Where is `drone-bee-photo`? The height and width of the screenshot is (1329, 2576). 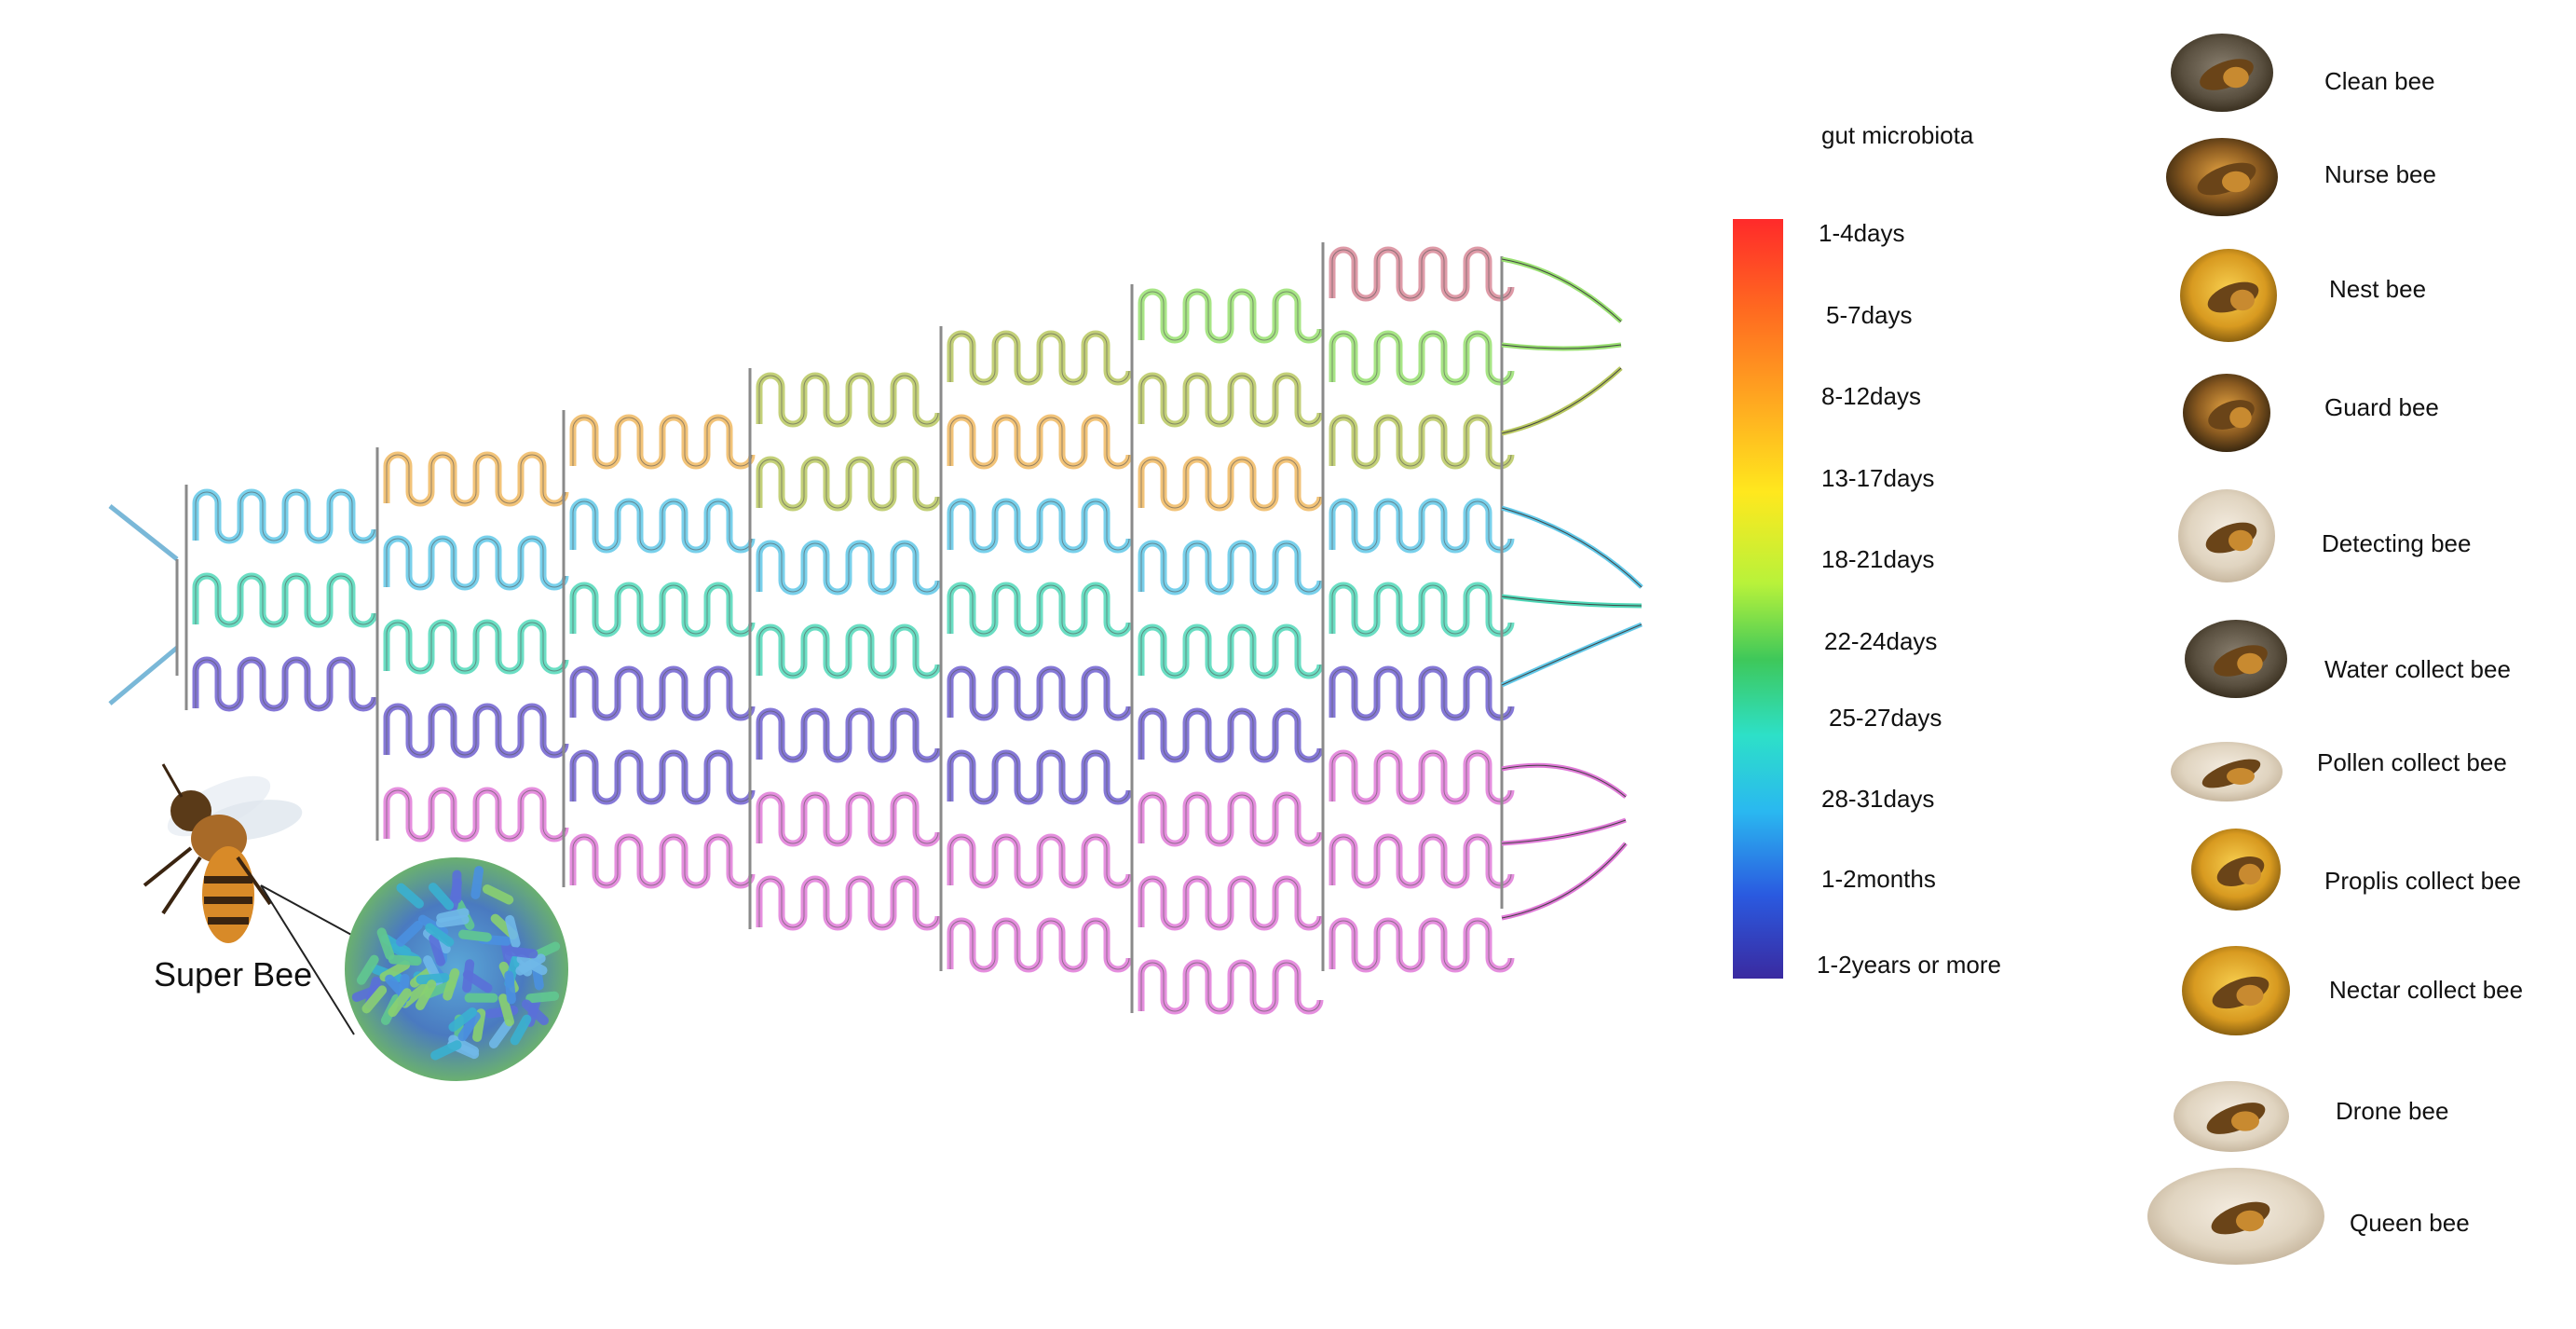
drone-bee-photo is located at coordinates (2231, 1116).